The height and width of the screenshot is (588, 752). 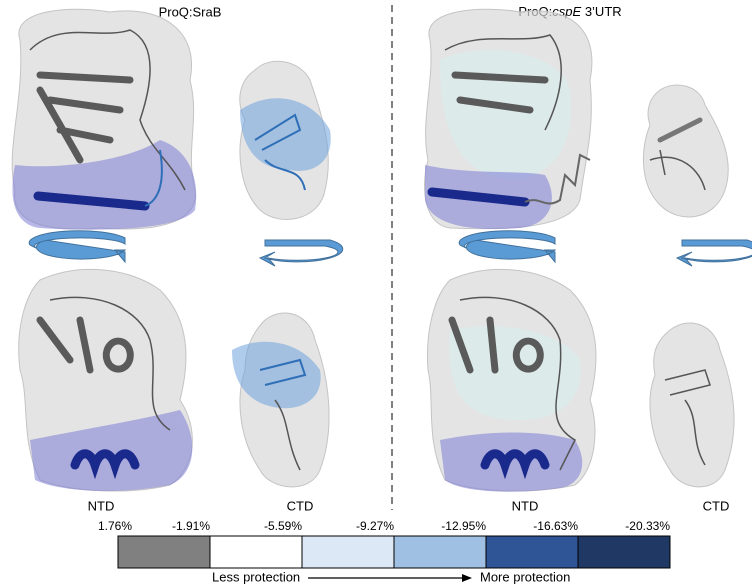 I want to click on colorbar-tick-label: -1.91%, so click(x=191, y=526).